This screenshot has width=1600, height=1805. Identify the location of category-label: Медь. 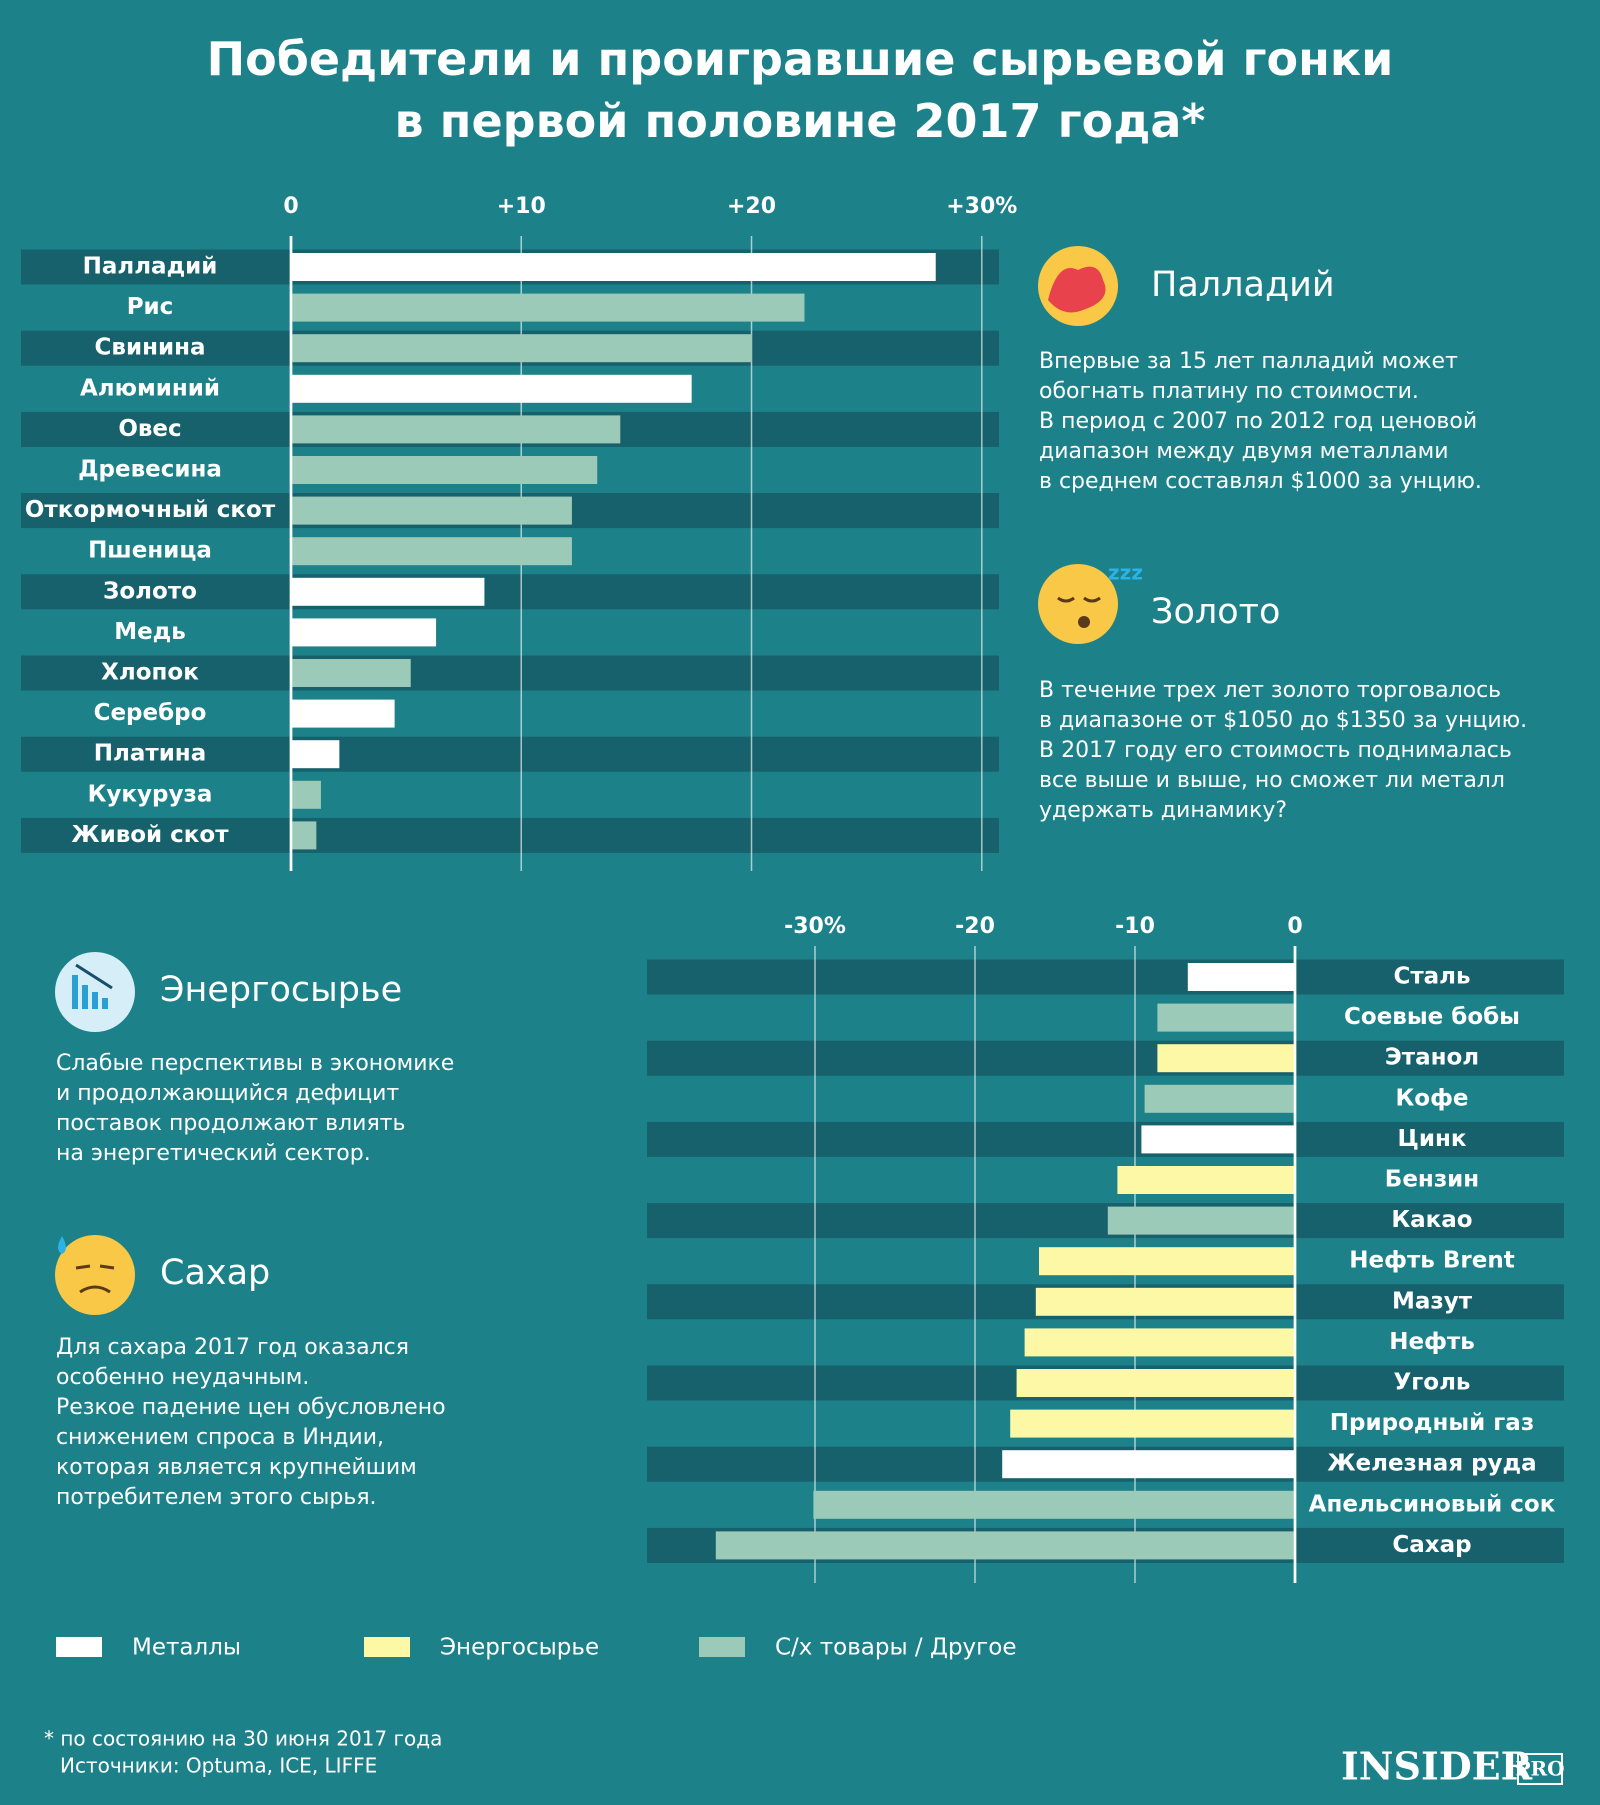
(150, 632).